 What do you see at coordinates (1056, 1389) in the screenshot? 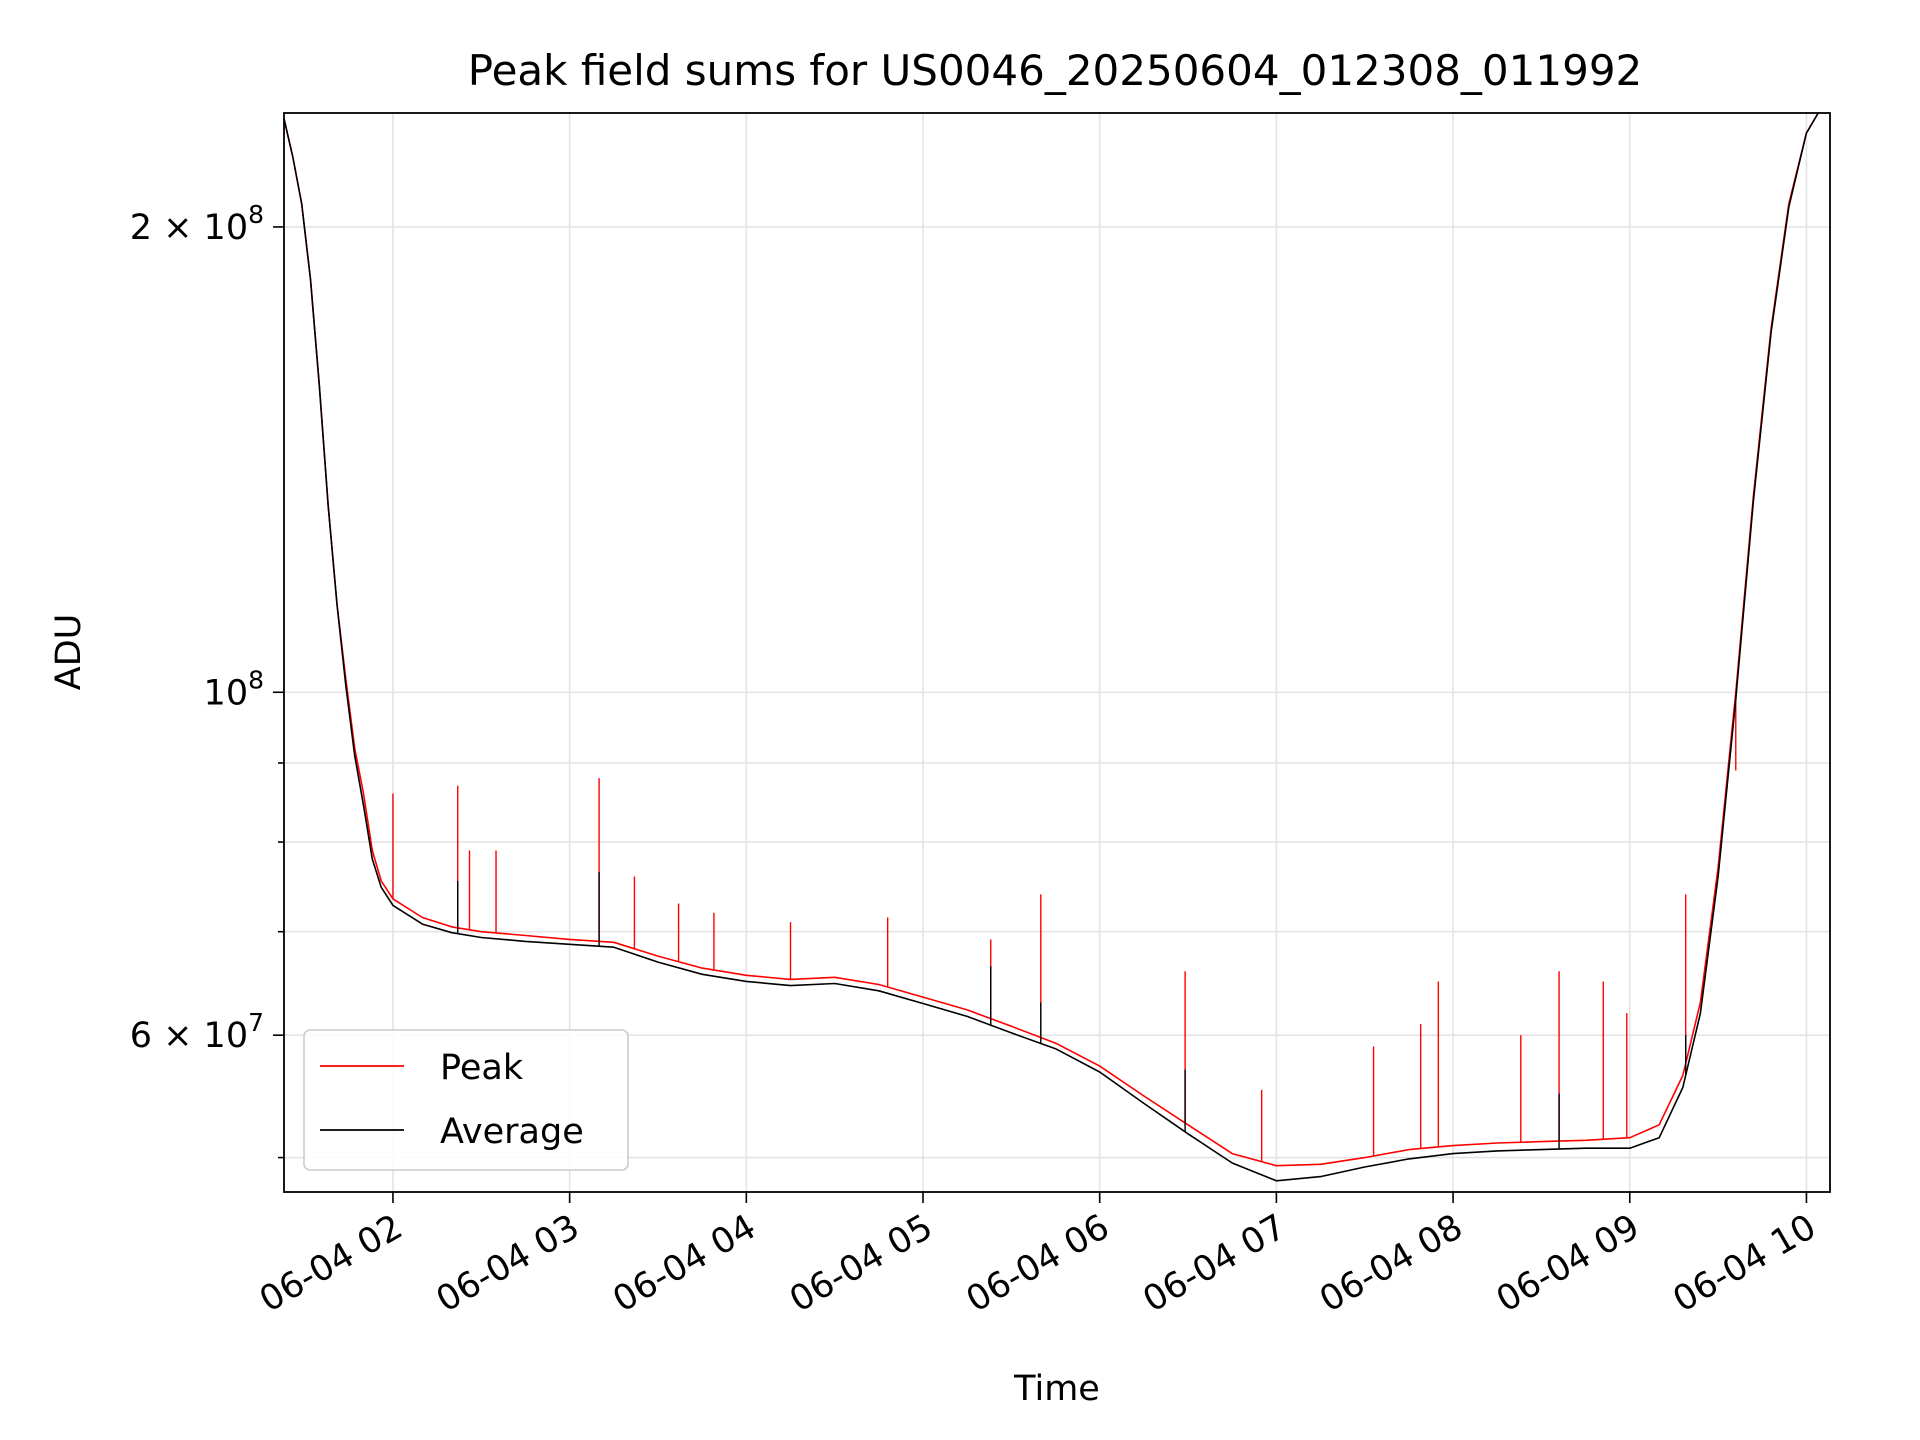
I see `x-axis-label: Time` at bounding box center [1056, 1389].